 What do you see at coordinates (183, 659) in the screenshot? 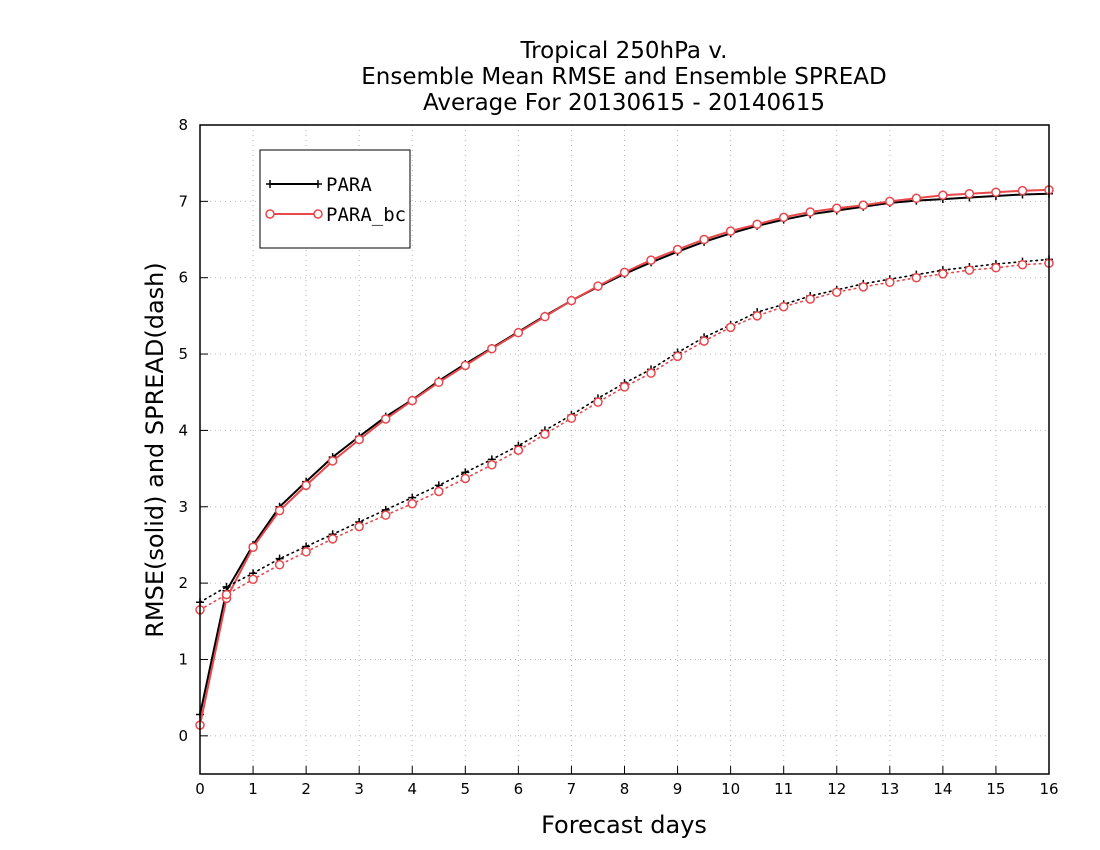
I see `y-tick-label: 1` at bounding box center [183, 659].